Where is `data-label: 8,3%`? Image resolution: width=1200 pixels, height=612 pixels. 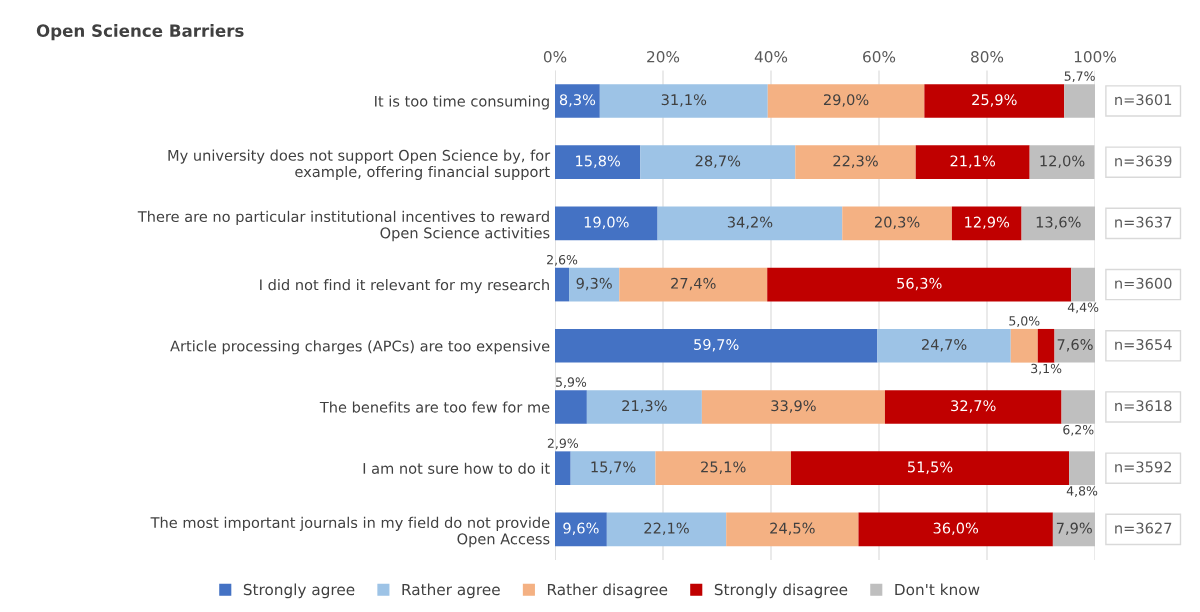
data-label: 8,3% is located at coordinates (577, 100).